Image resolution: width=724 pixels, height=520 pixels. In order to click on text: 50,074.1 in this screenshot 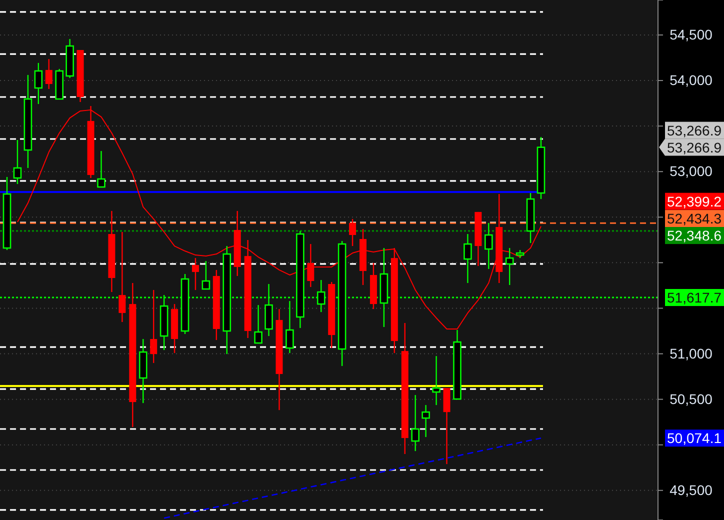, I will do `click(694, 438)`.